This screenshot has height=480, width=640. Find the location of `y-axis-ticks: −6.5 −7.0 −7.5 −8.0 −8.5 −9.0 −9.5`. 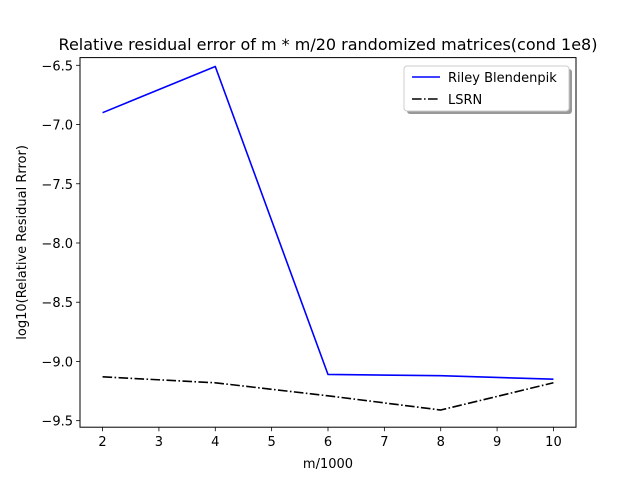

y-axis-ticks: −6.5 −7.0 −7.5 −8.0 −8.5 −9.0 −9.5 is located at coordinates (60, 244).